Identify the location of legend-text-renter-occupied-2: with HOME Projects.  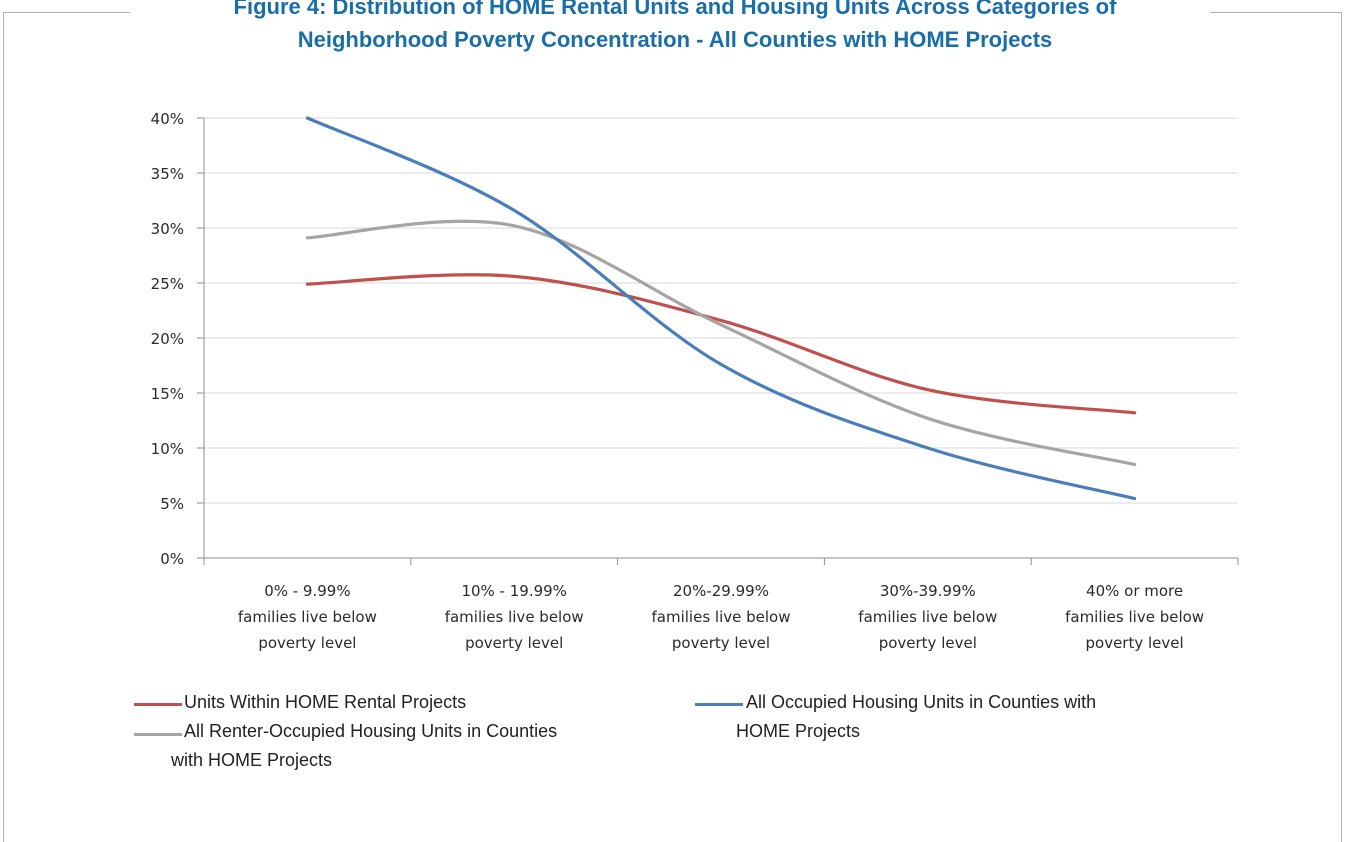
(252, 760).